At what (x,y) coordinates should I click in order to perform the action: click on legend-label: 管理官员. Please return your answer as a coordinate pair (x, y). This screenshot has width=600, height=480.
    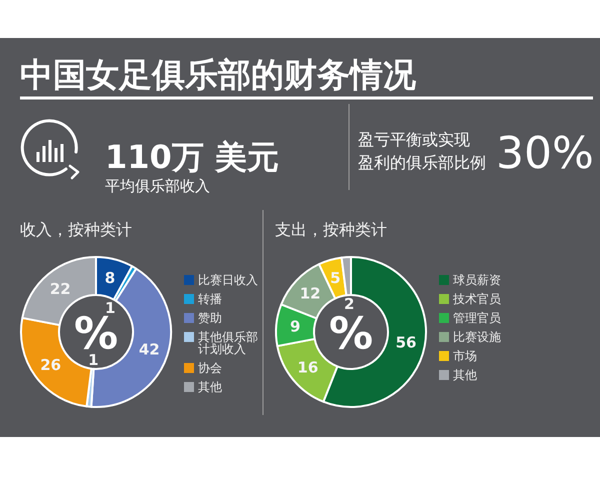
    Looking at the image, I should click on (477, 318).